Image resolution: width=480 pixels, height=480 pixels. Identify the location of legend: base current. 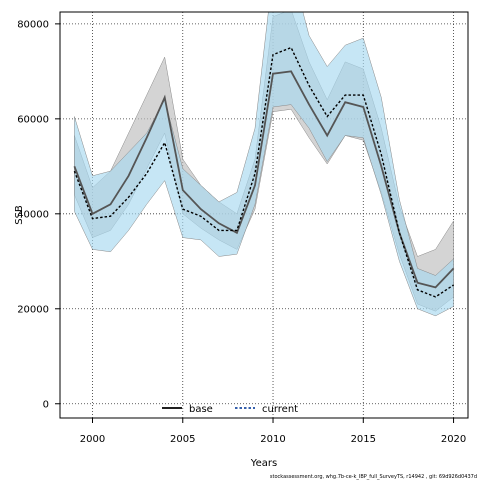
(230, 409).